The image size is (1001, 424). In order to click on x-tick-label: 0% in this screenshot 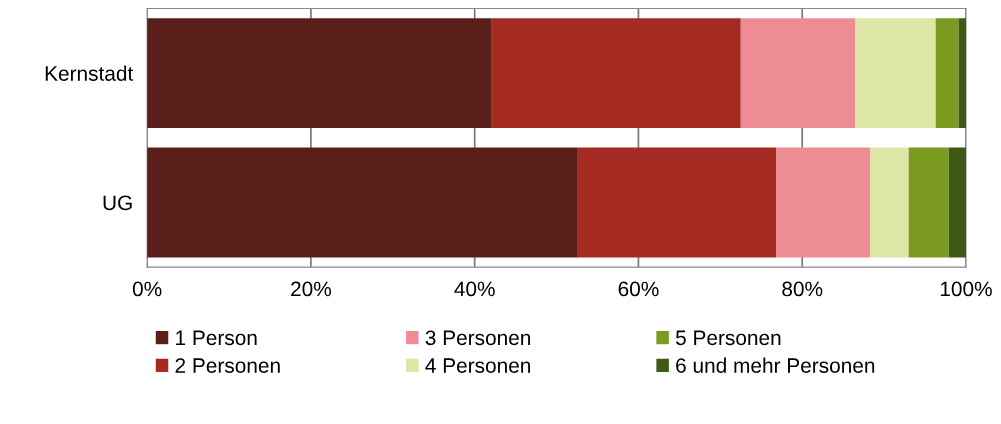, I will do `click(147, 289)`.